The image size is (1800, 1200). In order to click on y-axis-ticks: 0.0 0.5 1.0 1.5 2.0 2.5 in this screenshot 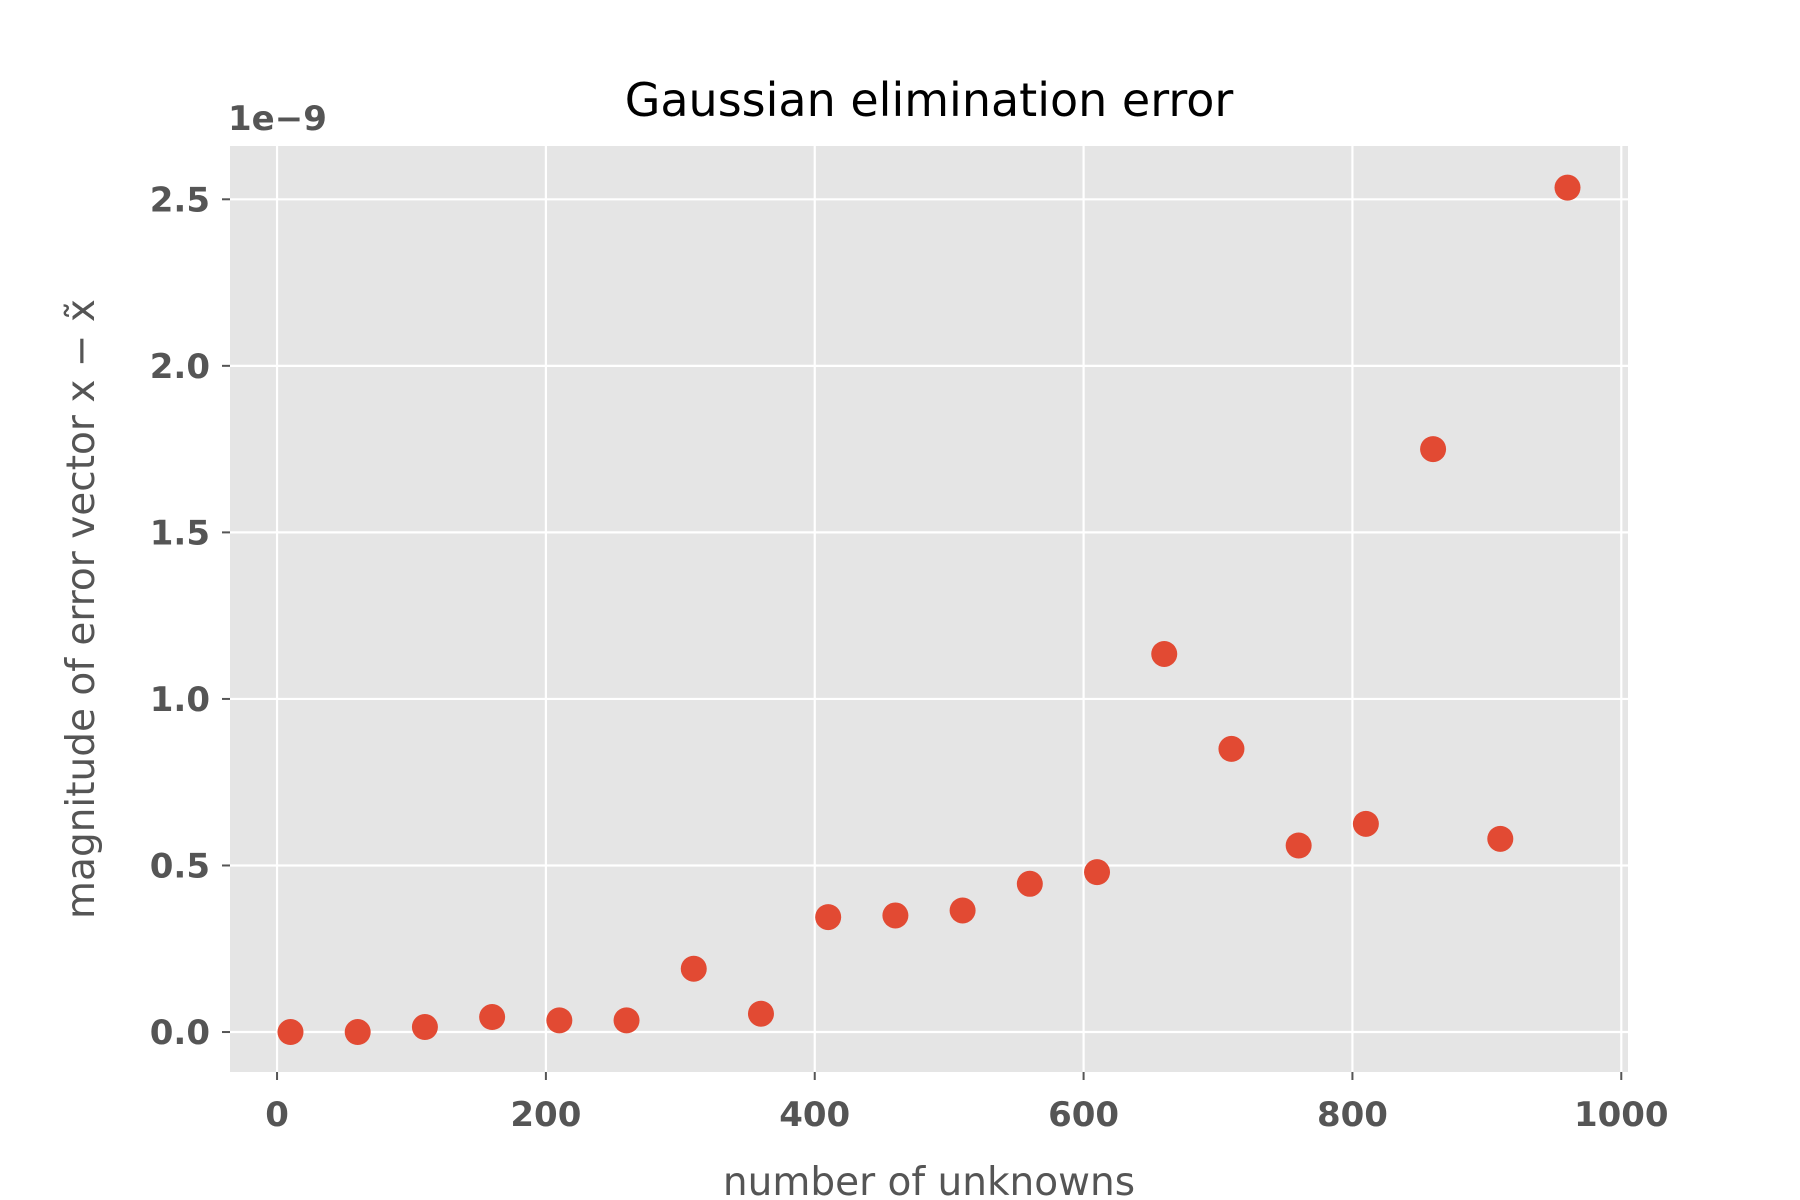, I will do `click(190, 616)`.